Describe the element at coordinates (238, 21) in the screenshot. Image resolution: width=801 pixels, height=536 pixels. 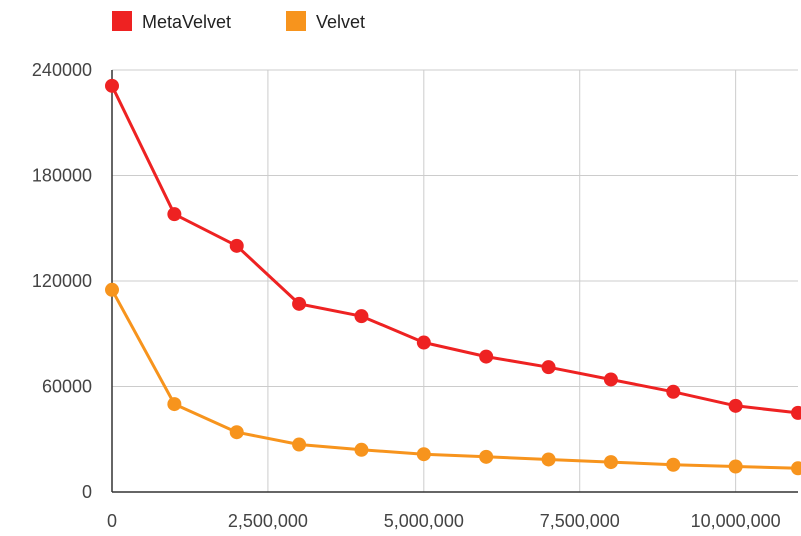
I see `legend: MetaVelvet Velvet` at that location.